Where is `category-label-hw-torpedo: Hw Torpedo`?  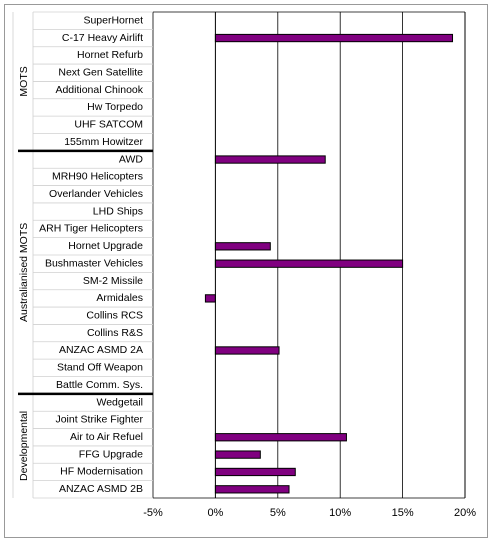
category-label-hw-torpedo: Hw Torpedo is located at coordinates (115, 107).